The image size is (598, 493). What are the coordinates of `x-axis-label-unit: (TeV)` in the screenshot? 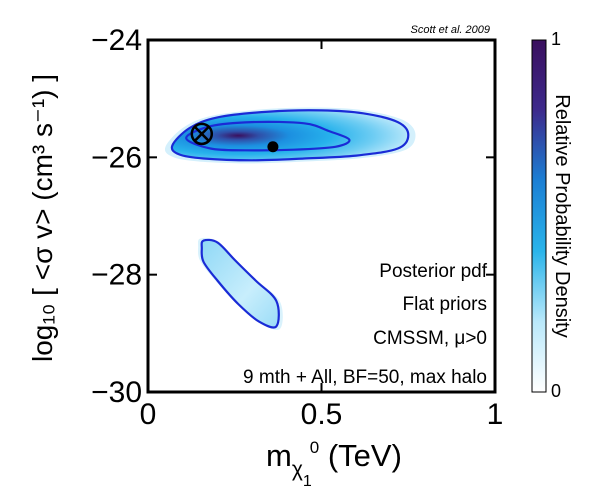 It's located at (360, 455).